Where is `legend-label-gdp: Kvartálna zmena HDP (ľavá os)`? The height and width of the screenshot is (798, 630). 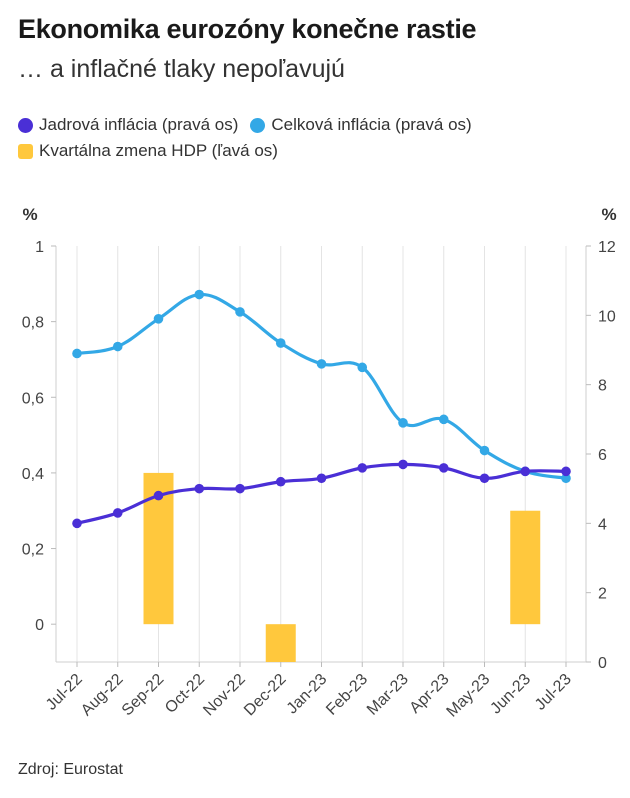
legend-label-gdp: Kvartálna zmena HDP (ľavá os) is located at coordinates (158, 150).